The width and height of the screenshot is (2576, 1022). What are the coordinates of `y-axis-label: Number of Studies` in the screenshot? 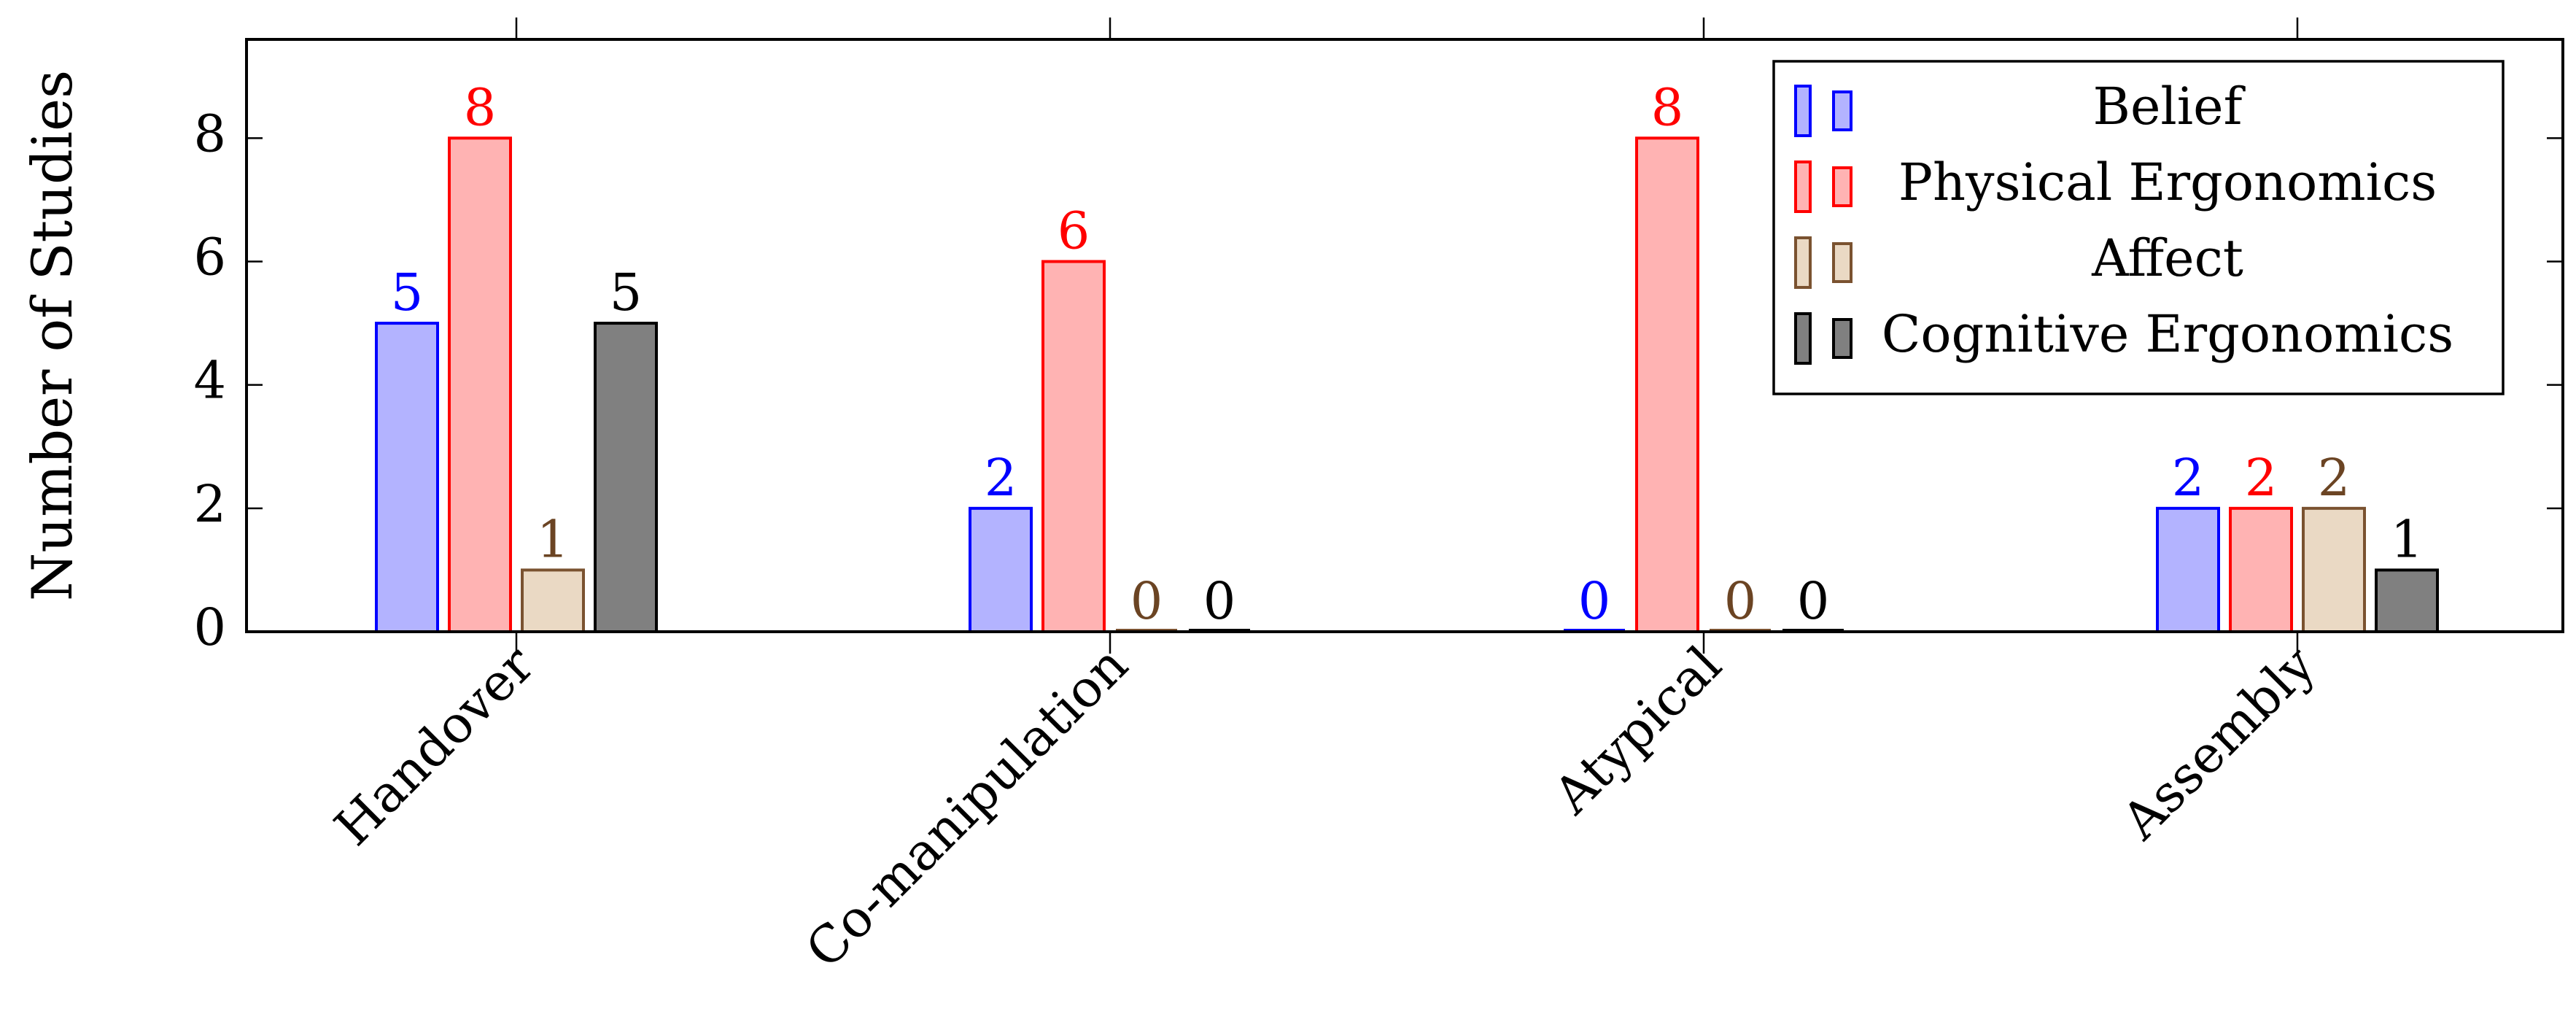 It's located at (53, 335).